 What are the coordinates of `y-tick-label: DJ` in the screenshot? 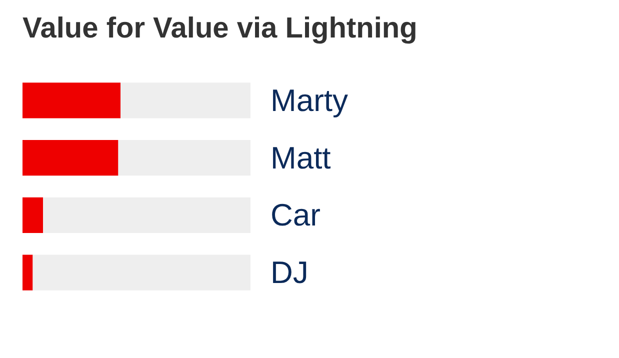 It's located at (289, 272).